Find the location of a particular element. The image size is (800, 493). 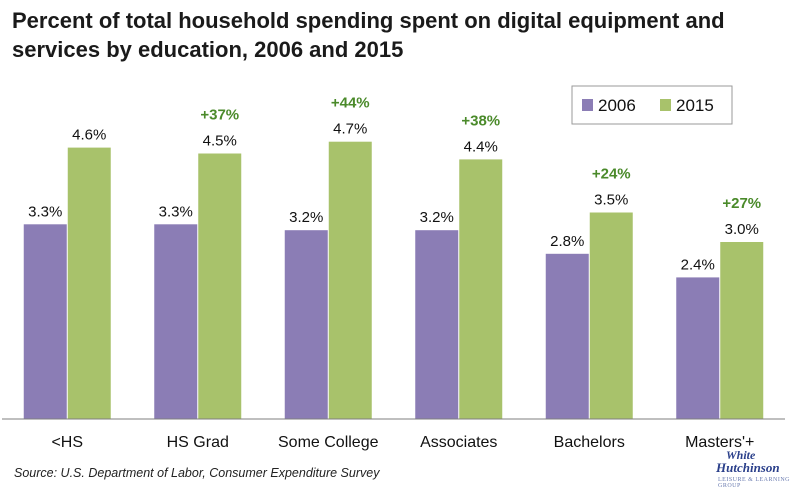

data-label-2015-3: 4.4% is located at coordinates (481, 146).